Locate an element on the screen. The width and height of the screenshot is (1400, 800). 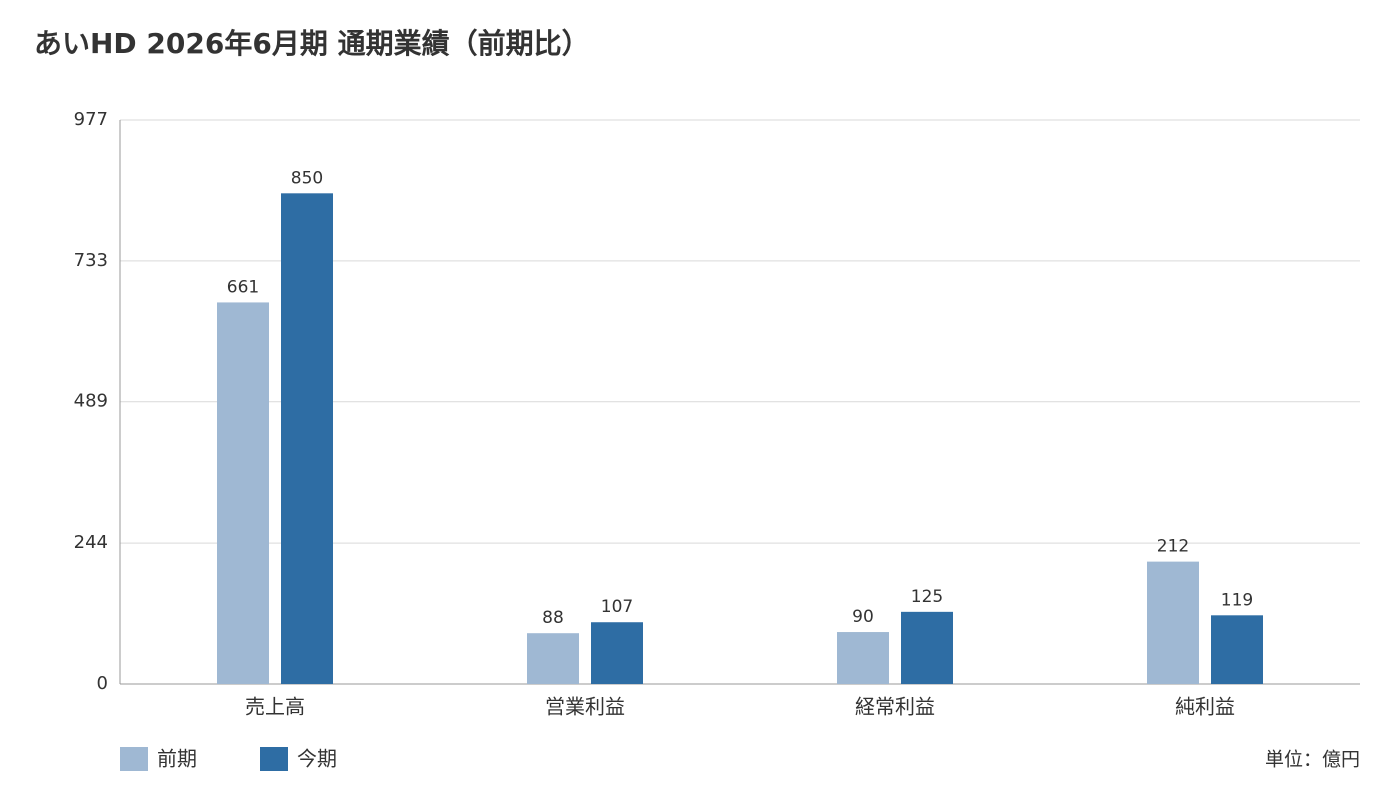
value-label: 212 is located at coordinates (1173, 547).